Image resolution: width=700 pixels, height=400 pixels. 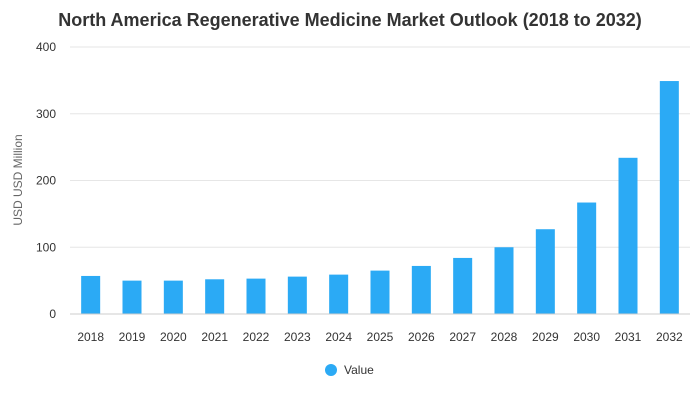 What do you see at coordinates (504, 280) in the screenshot?
I see `bar-2028` at bounding box center [504, 280].